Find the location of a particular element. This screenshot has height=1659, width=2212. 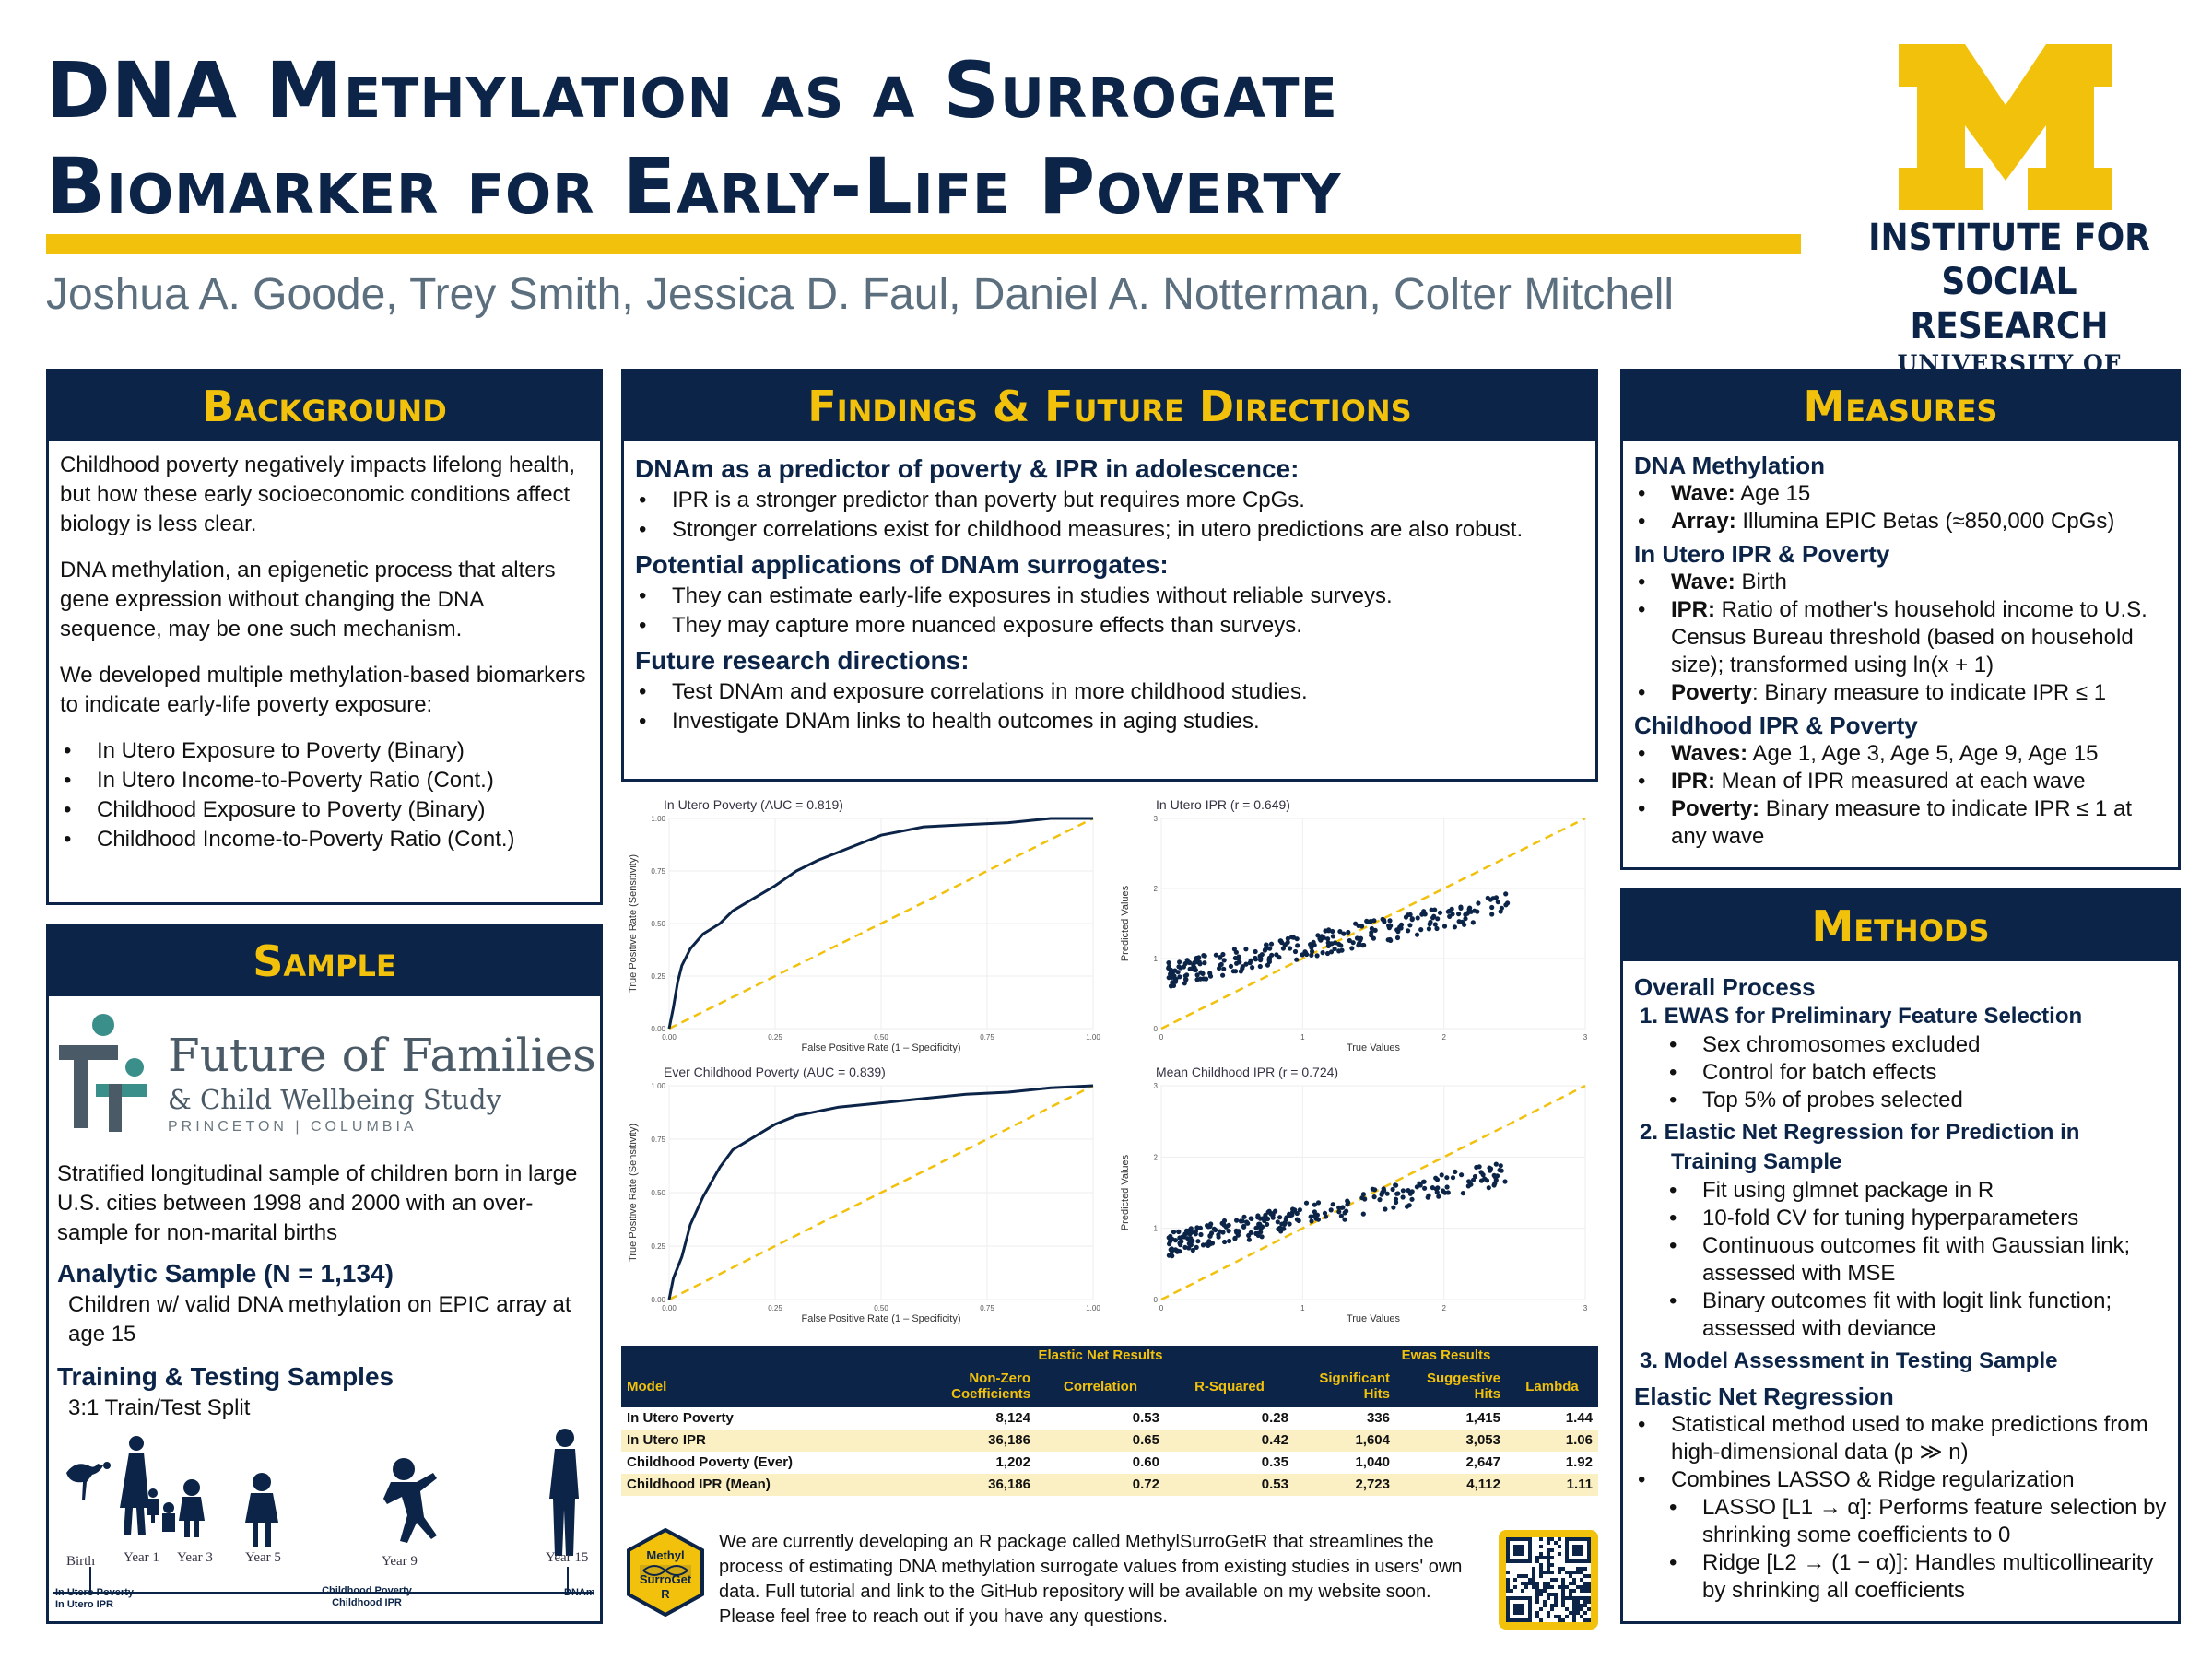

y-tick-label: 0 is located at coordinates (1156, 1300).